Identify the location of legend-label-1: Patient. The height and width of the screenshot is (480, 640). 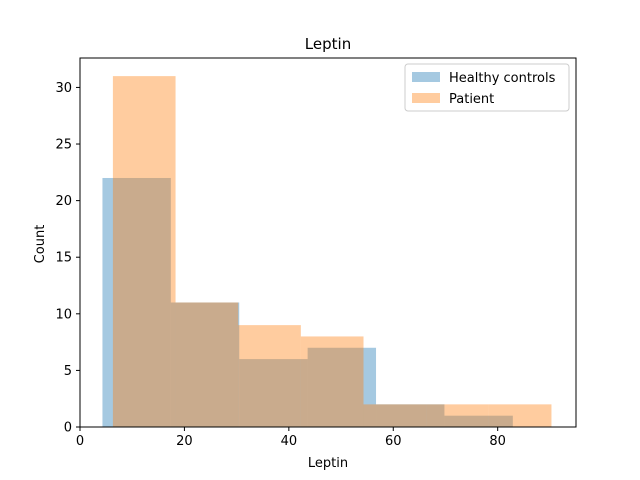
(471, 99).